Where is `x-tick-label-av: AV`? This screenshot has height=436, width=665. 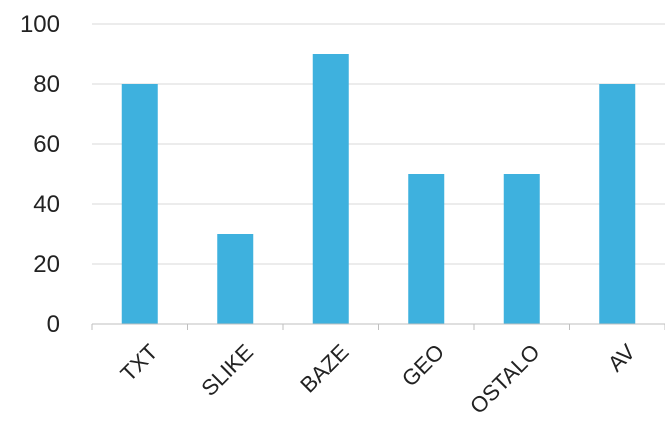
x-tick-label-av: AV is located at coordinates (622, 358).